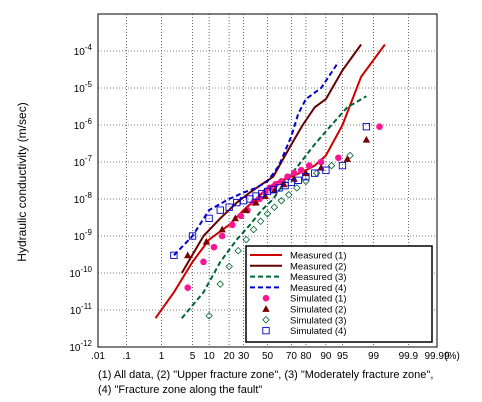 The width and height of the screenshot is (482, 402). Describe the element at coordinates (318, 288) in the screenshot. I see `legend-label: Measured (4)` at that location.